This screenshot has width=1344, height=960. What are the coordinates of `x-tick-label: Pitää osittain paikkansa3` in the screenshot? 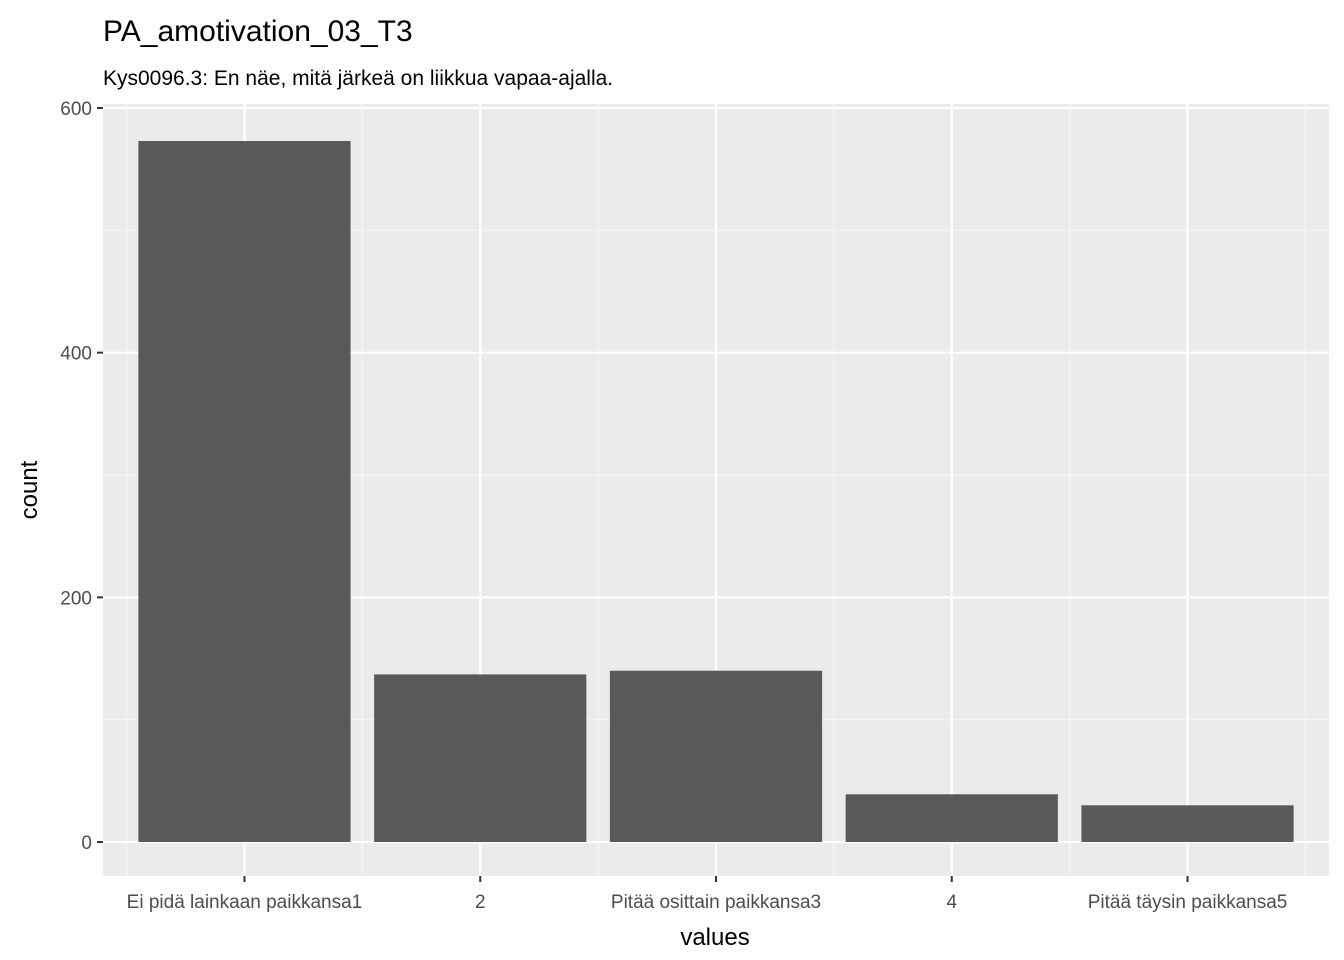 It's located at (716, 902).